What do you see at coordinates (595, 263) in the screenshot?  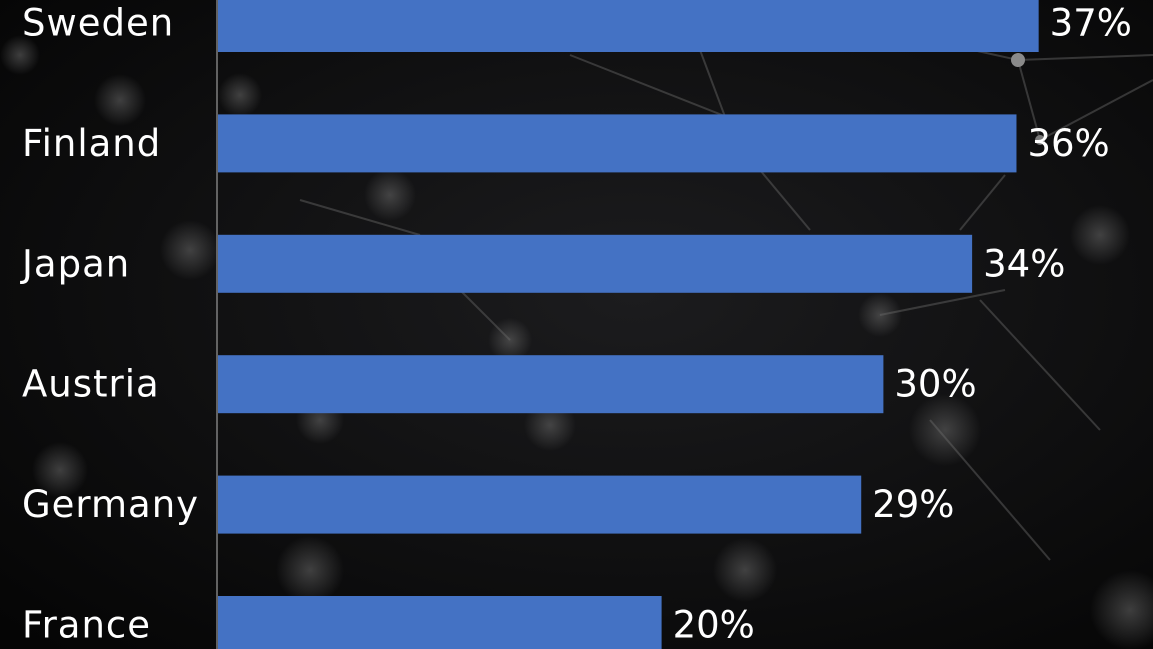 I see `bar-japan` at bounding box center [595, 263].